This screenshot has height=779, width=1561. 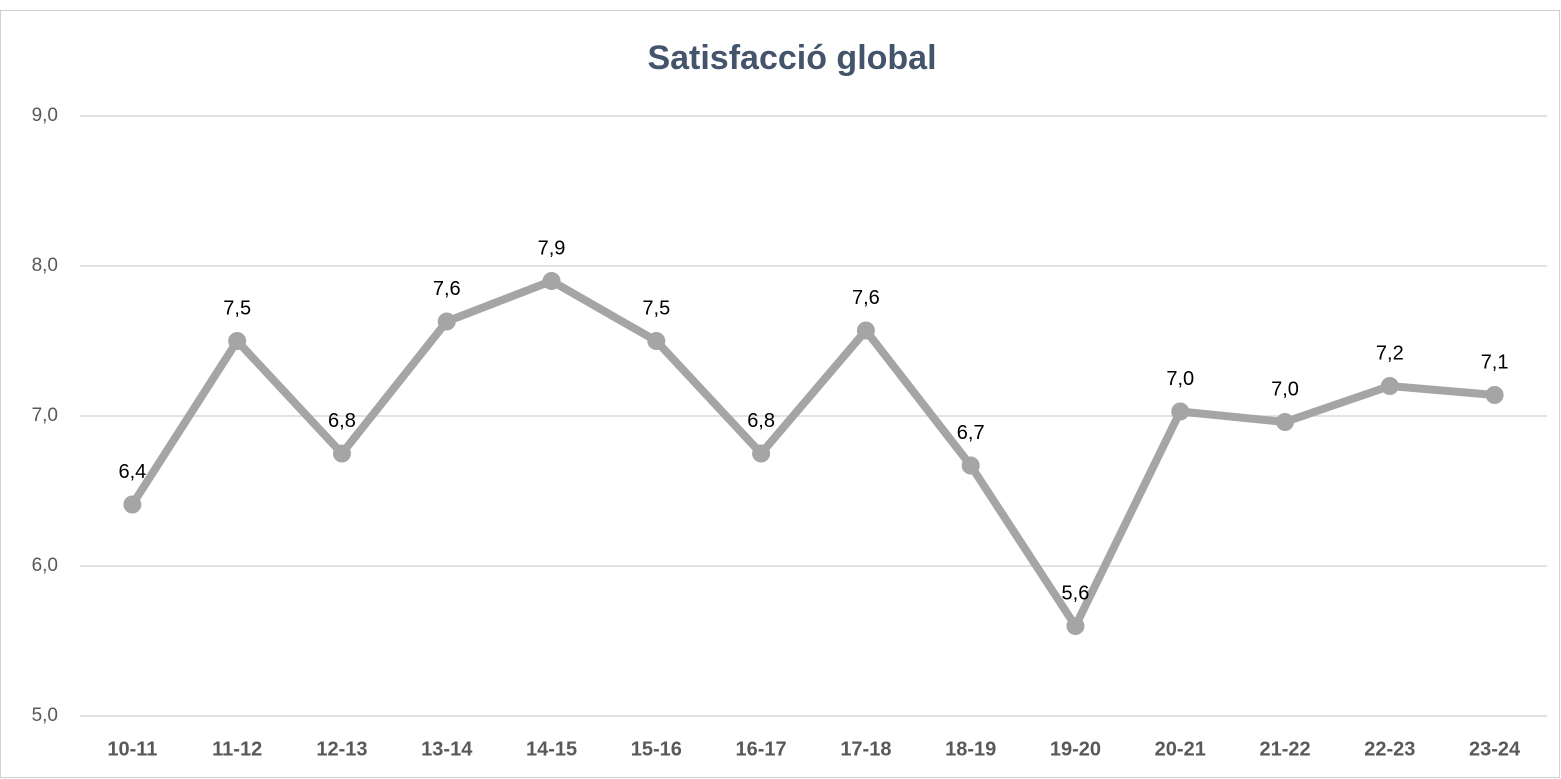 What do you see at coordinates (45, 115) in the screenshot?
I see `y-tick-label: 9,0` at bounding box center [45, 115].